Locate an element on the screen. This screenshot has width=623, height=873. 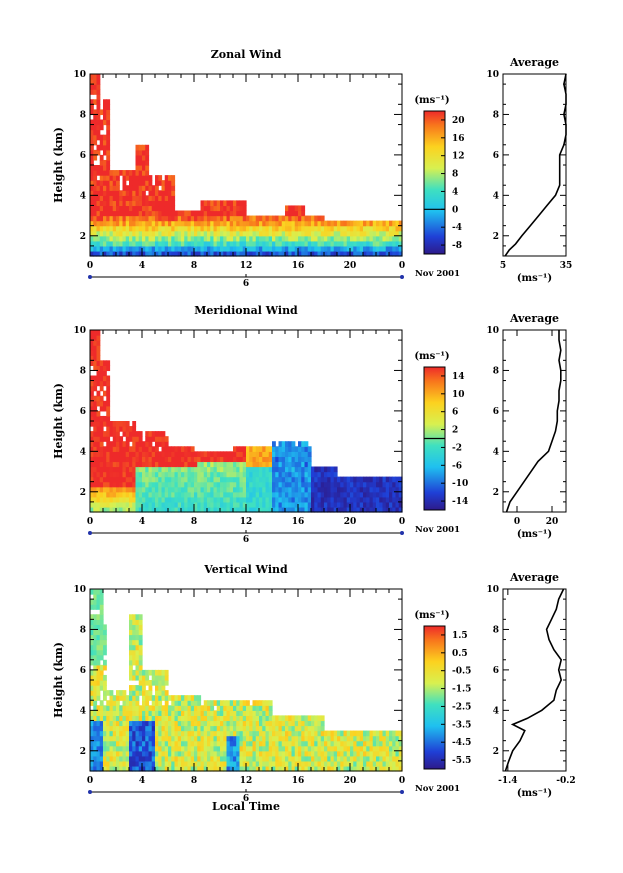
vertical-colorbar-tick-label: -2.5 is located at coordinates (461, 707).